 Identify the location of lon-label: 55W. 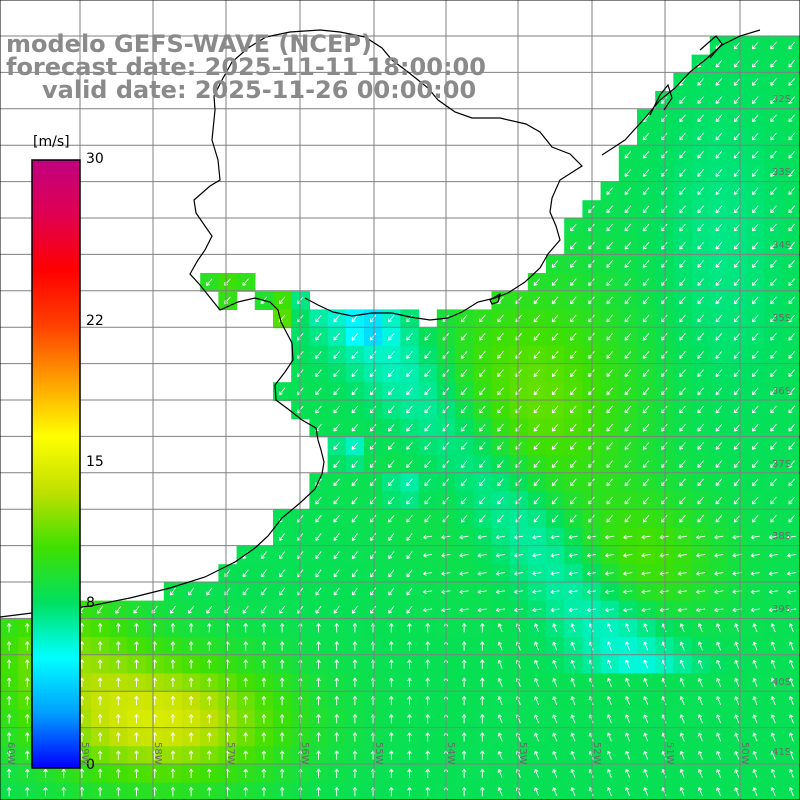
(378, 753).